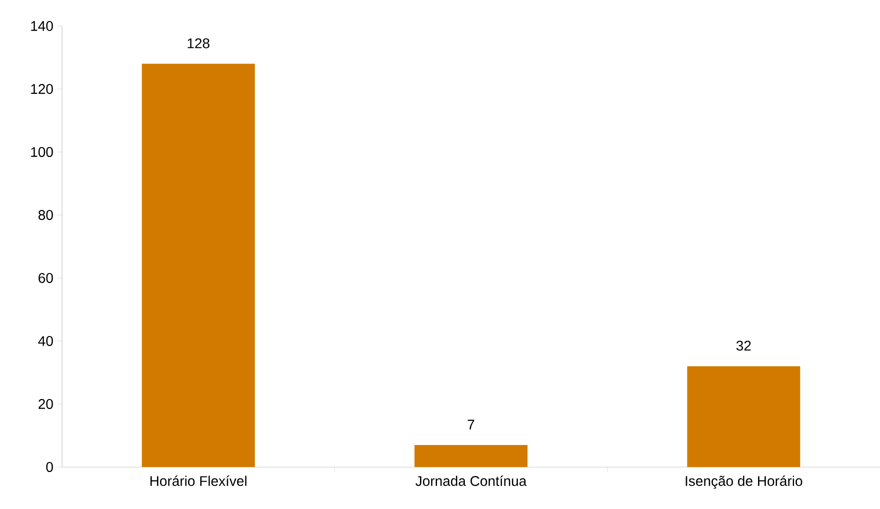 The image size is (880, 509). Describe the element at coordinates (471, 425) in the screenshot. I see `data-label: 7` at that location.